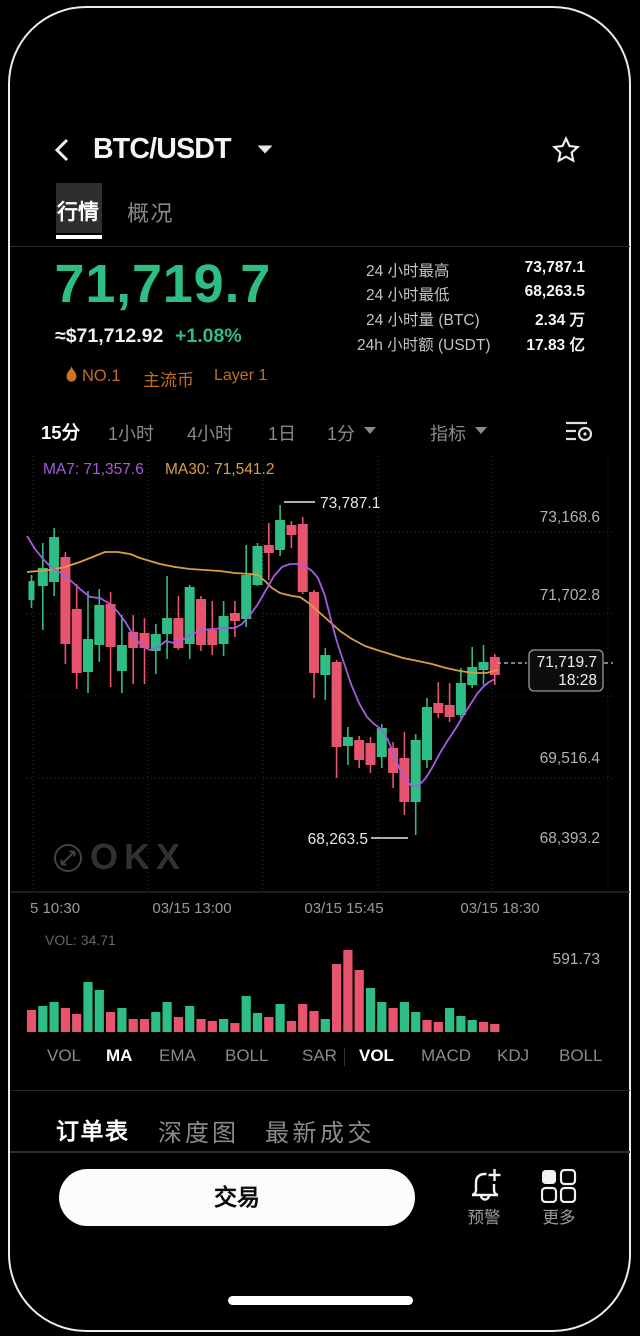 The height and width of the screenshot is (1336, 640). What do you see at coordinates (138, 856) in the screenshot?
I see `svg-text: OKX` at bounding box center [138, 856].